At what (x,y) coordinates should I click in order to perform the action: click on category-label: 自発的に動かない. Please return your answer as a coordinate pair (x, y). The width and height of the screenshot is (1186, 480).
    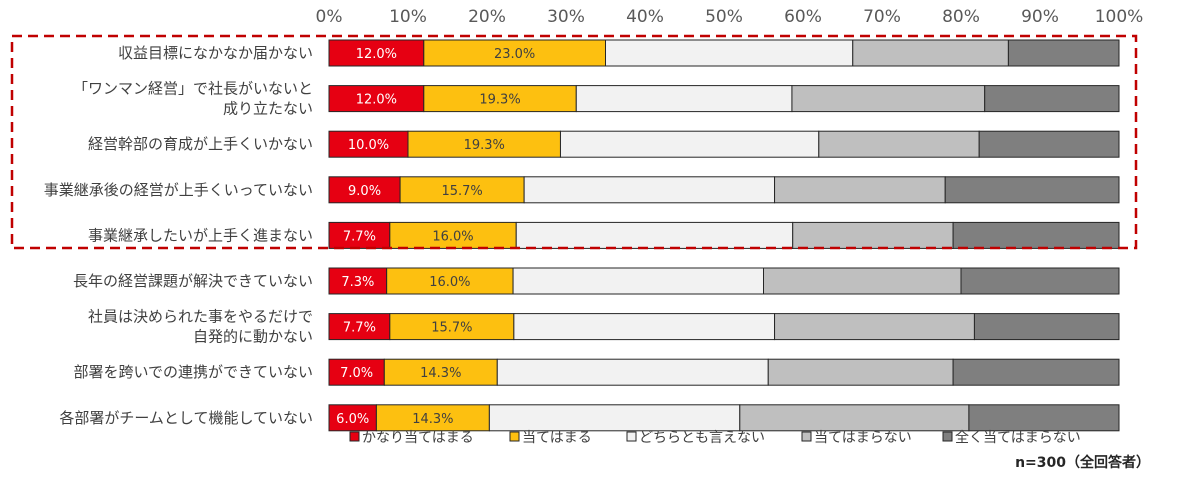
    Looking at the image, I should click on (253, 337).